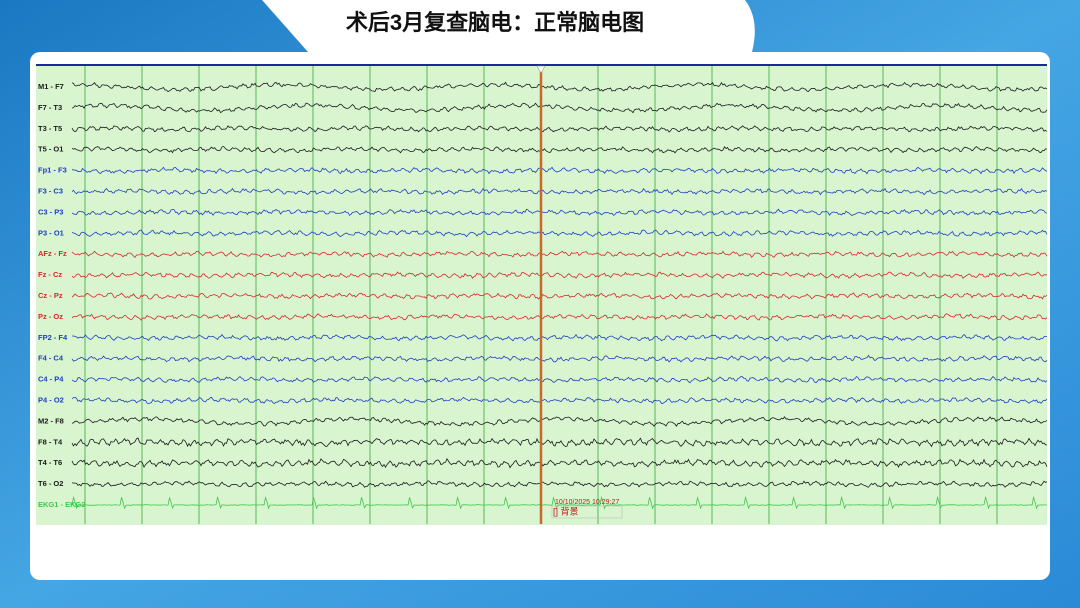 The width and height of the screenshot is (1080, 608). I want to click on channel-label: T6 - O2, so click(50, 483).